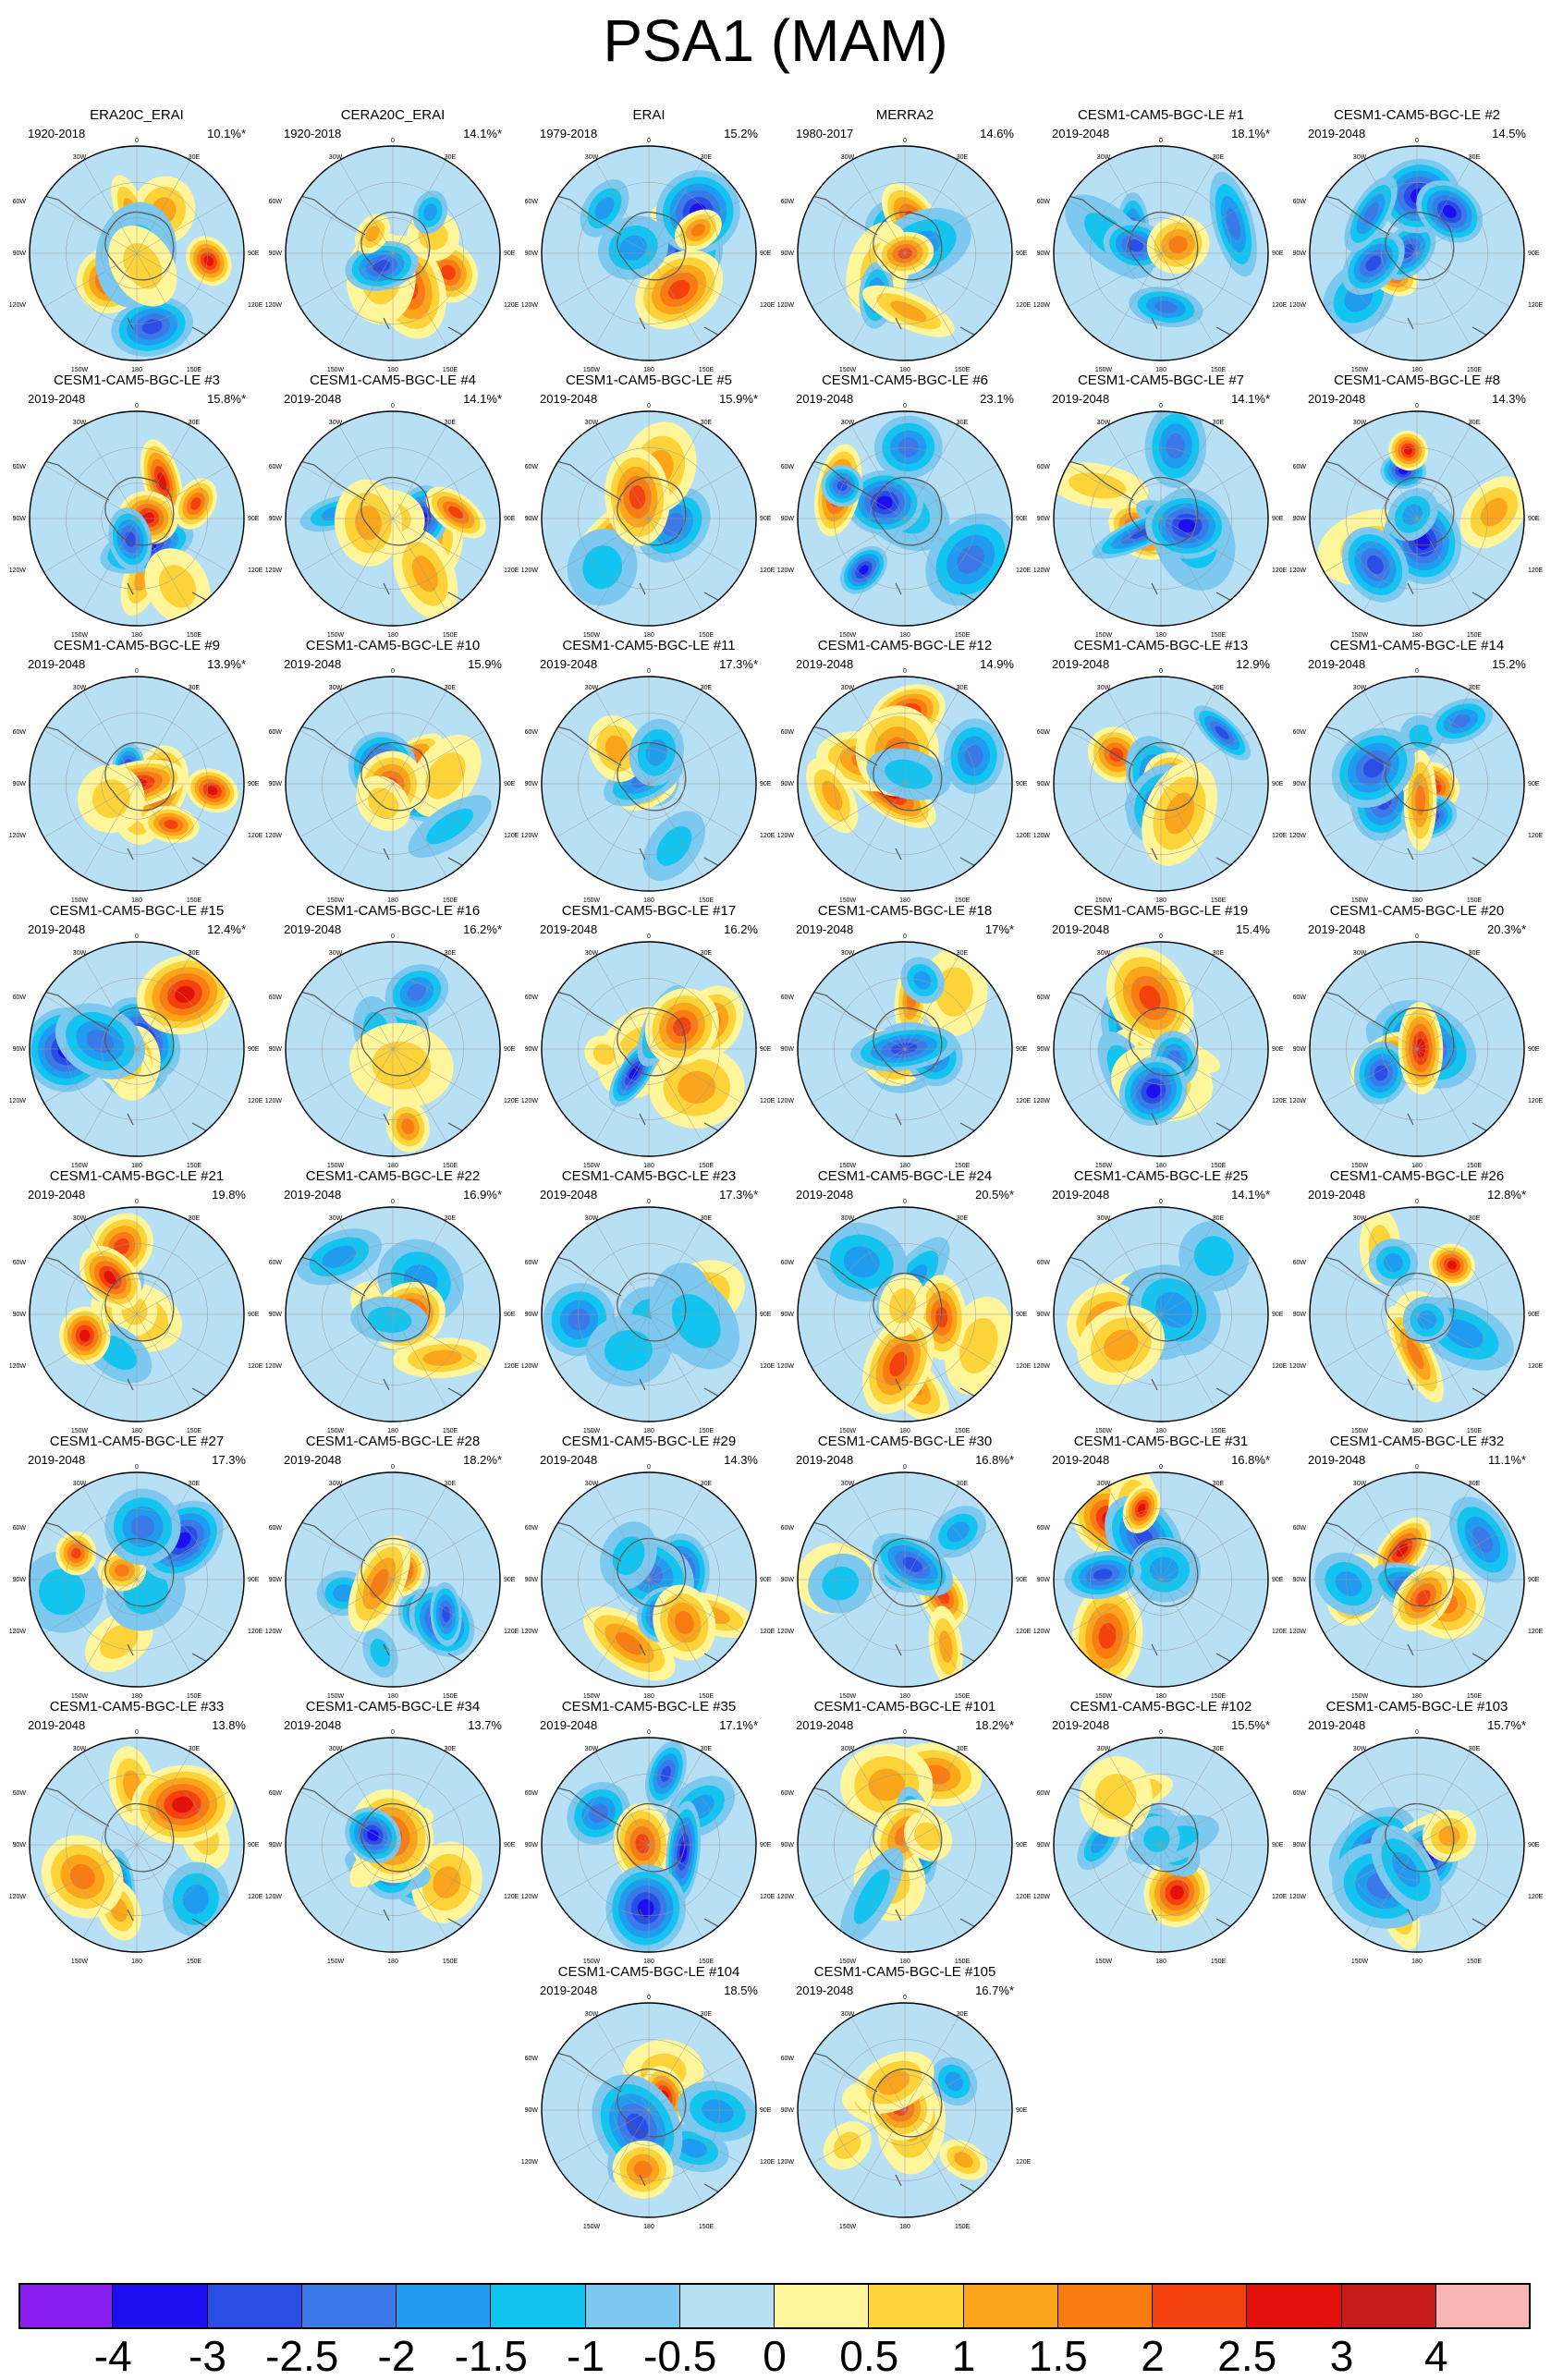 The width and height of the screenshot is (1551, 2380). I want to click on panel-variance: 15.9%, so click(485, 664).